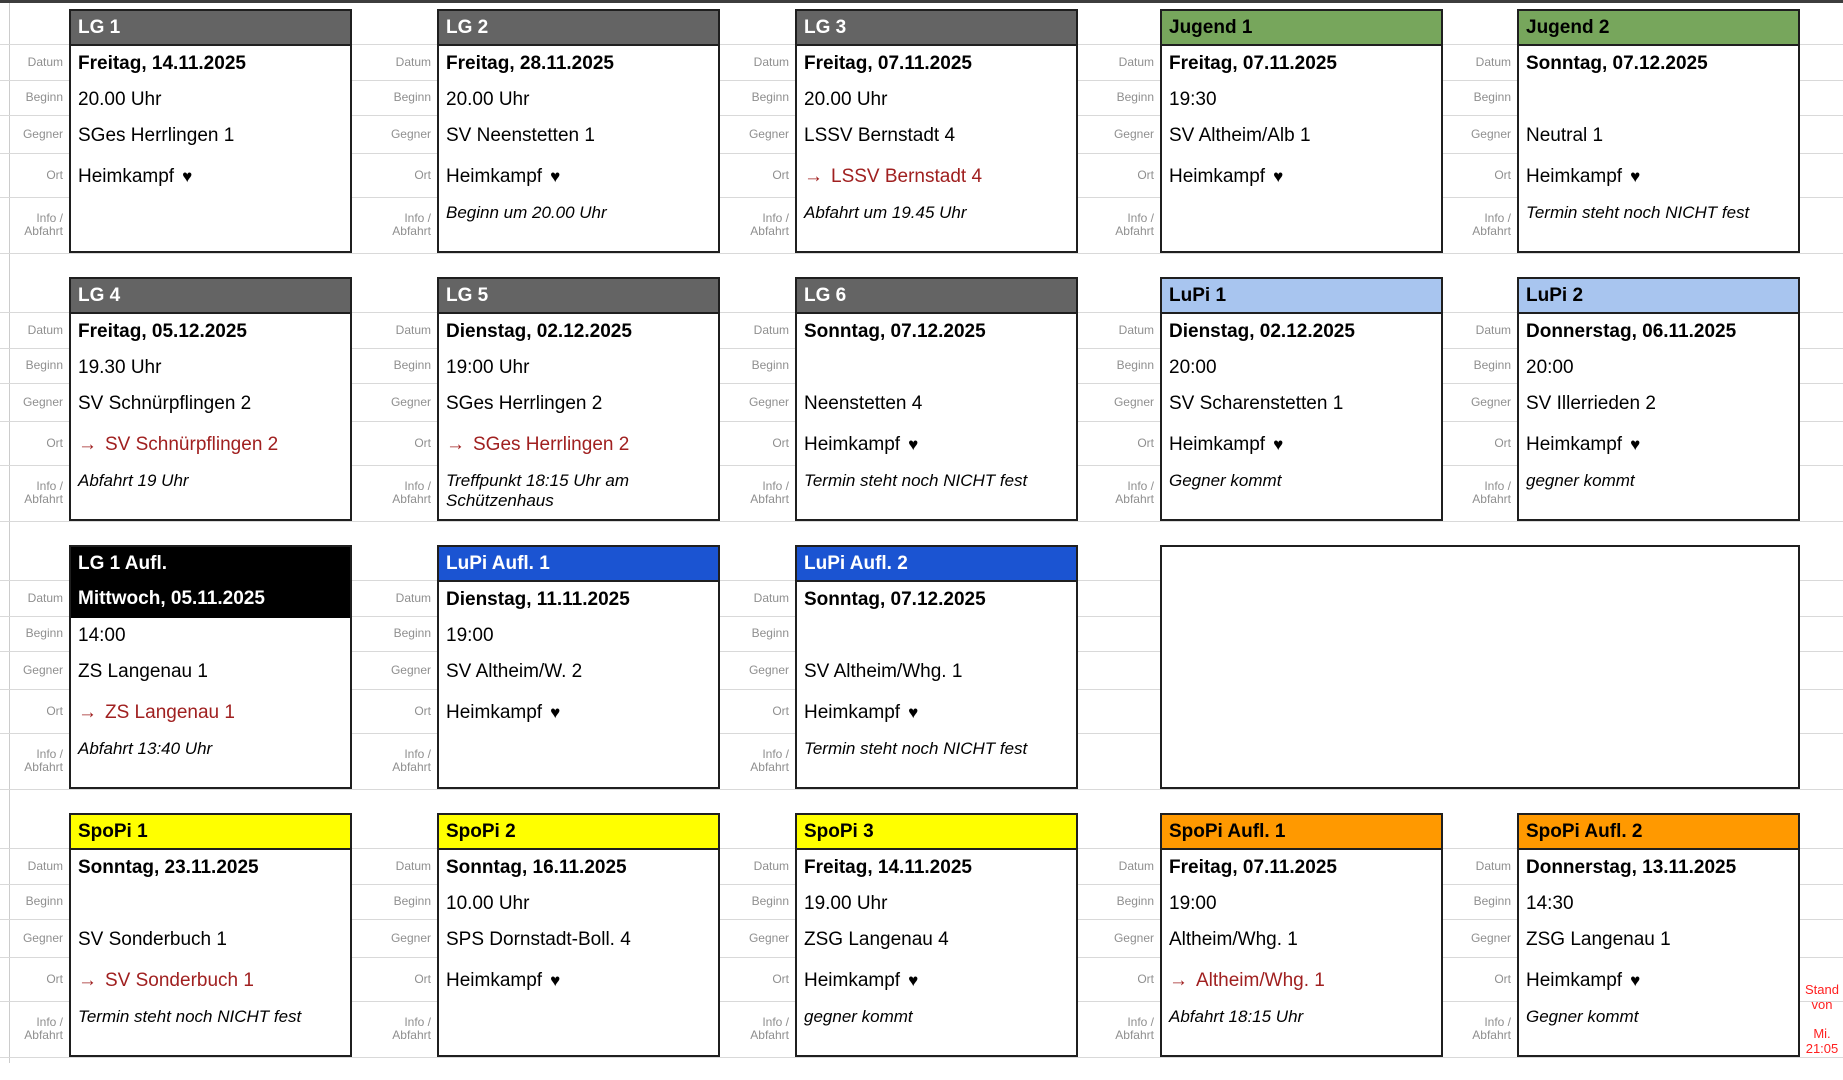  What do you see at coordinates (162, 63) in the screenshot?
I see `datum-value: Freitag, 14.11.2025` at bounding box center [162, 63].